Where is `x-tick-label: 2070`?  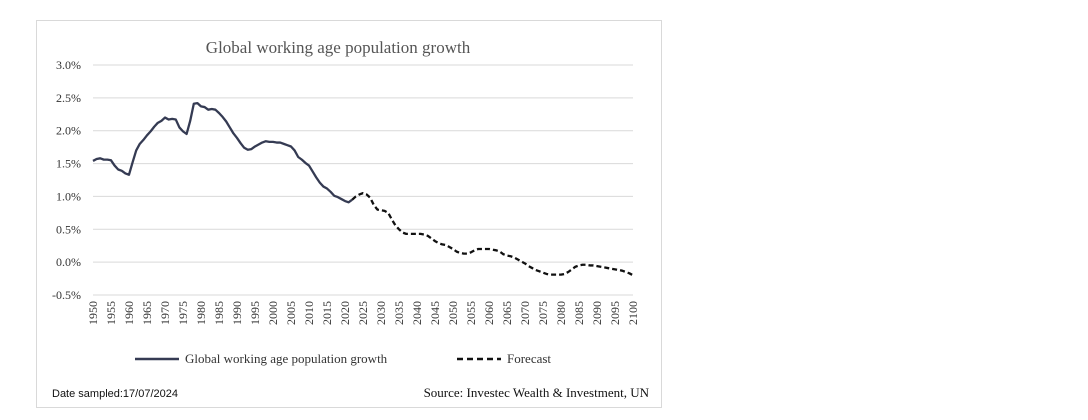
x-tick-label: 2070 is located at coordinates (525, 313).